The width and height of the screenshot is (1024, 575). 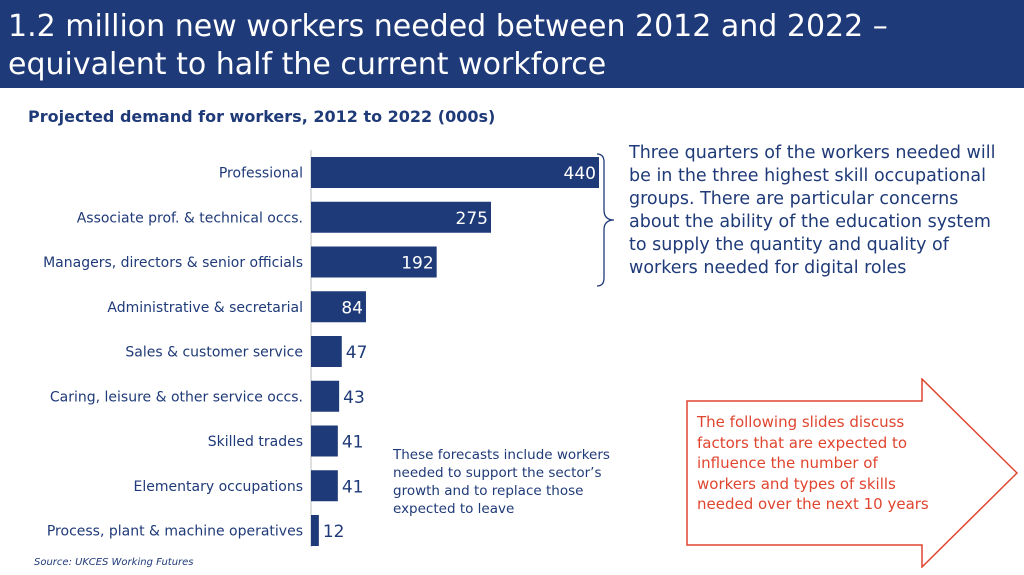 What do you see at coordinates (605, 220) in the screenshot?
I see `brace-connector` at bounding box center [605, 220].